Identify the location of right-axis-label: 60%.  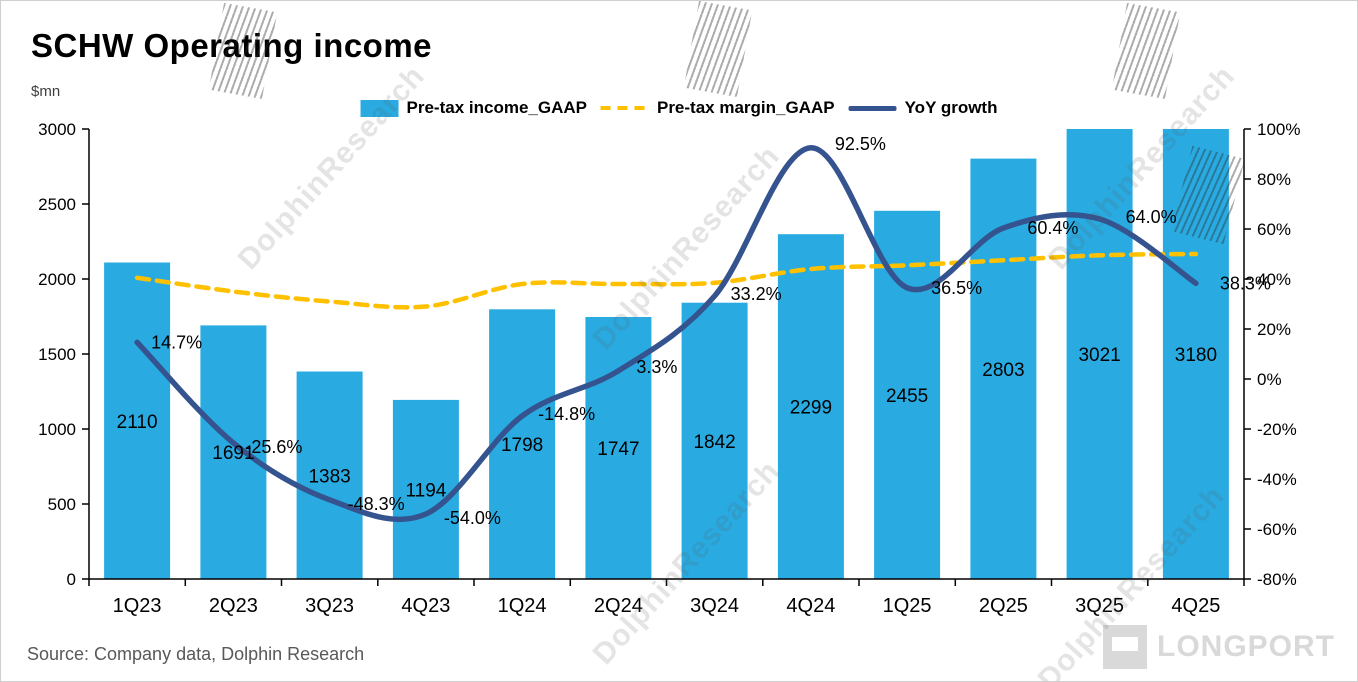
(1274, 229).